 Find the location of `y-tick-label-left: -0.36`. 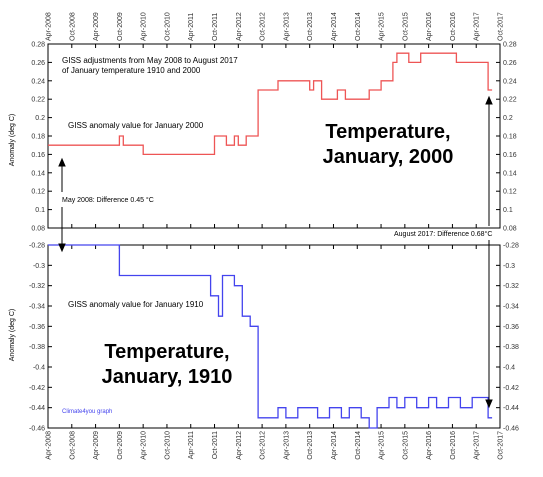

y-tick-label-left: -0.36 is located at coordinates (37, 327).